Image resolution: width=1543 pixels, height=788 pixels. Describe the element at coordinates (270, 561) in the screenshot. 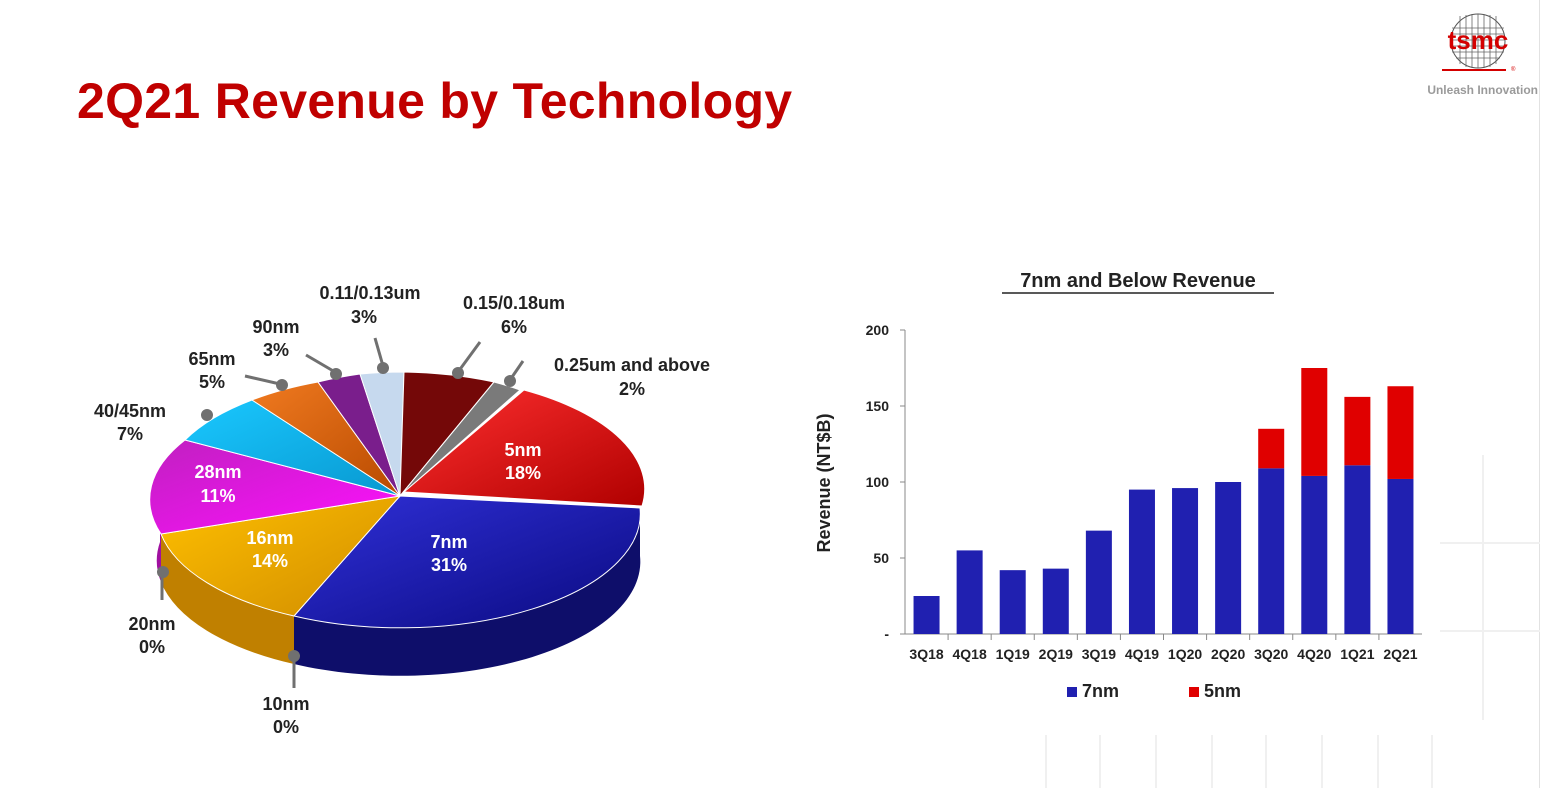

I see `pie-value-16nm: 14%` at that location.